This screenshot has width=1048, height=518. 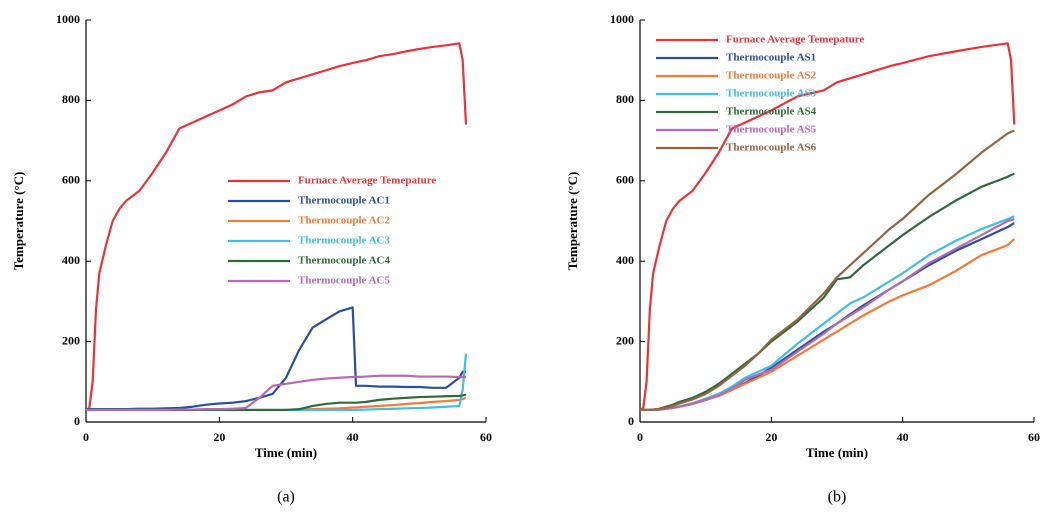 I want to click on caption: (b), so click(x=837, y=497).